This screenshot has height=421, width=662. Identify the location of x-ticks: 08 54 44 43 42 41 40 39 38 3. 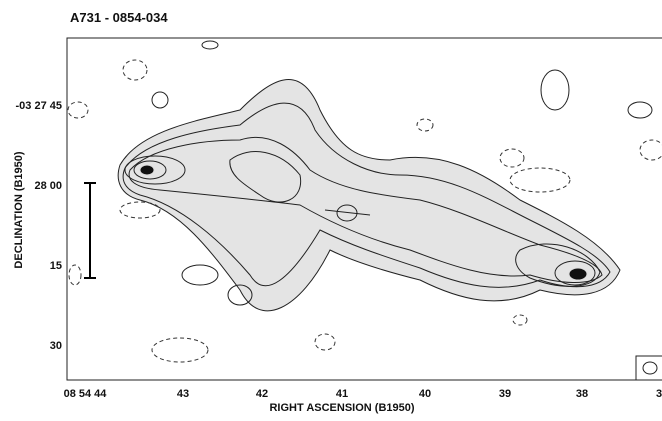
(363, 394).